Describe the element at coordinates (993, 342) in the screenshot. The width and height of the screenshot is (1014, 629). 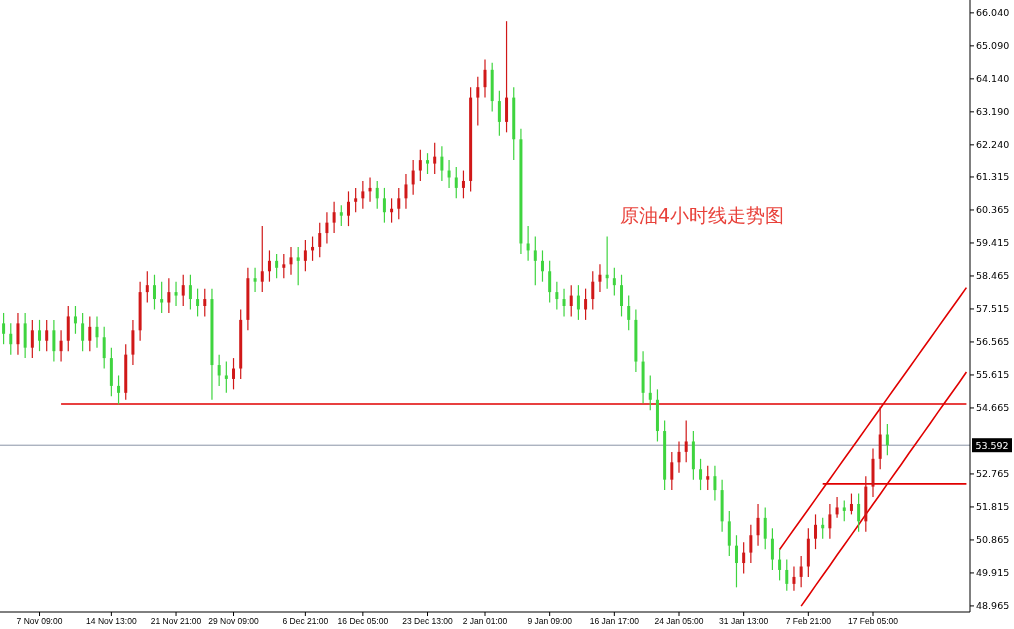
I see `y-tick-label: 56.565` at that location.